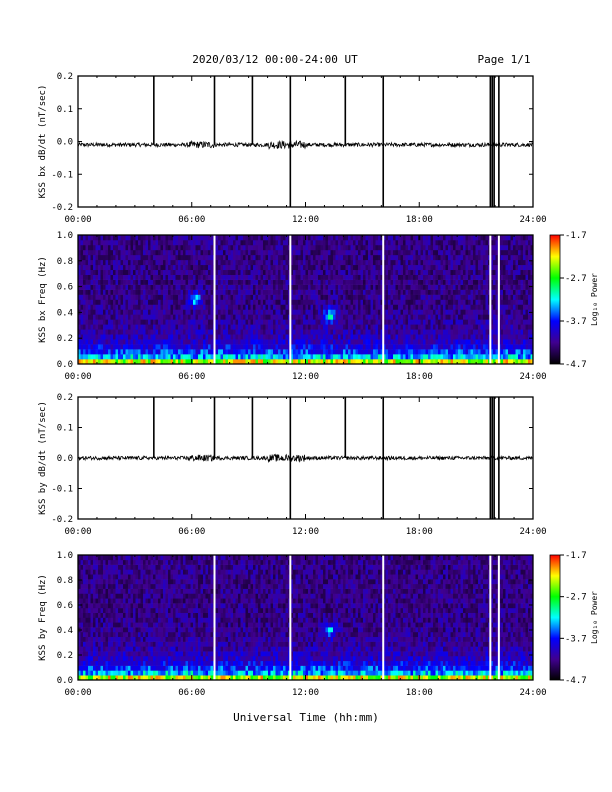 This screenshot has height=792, width=612. I want to click on x-axis-title: Universal Time (hh:mm), so click(306, 717).